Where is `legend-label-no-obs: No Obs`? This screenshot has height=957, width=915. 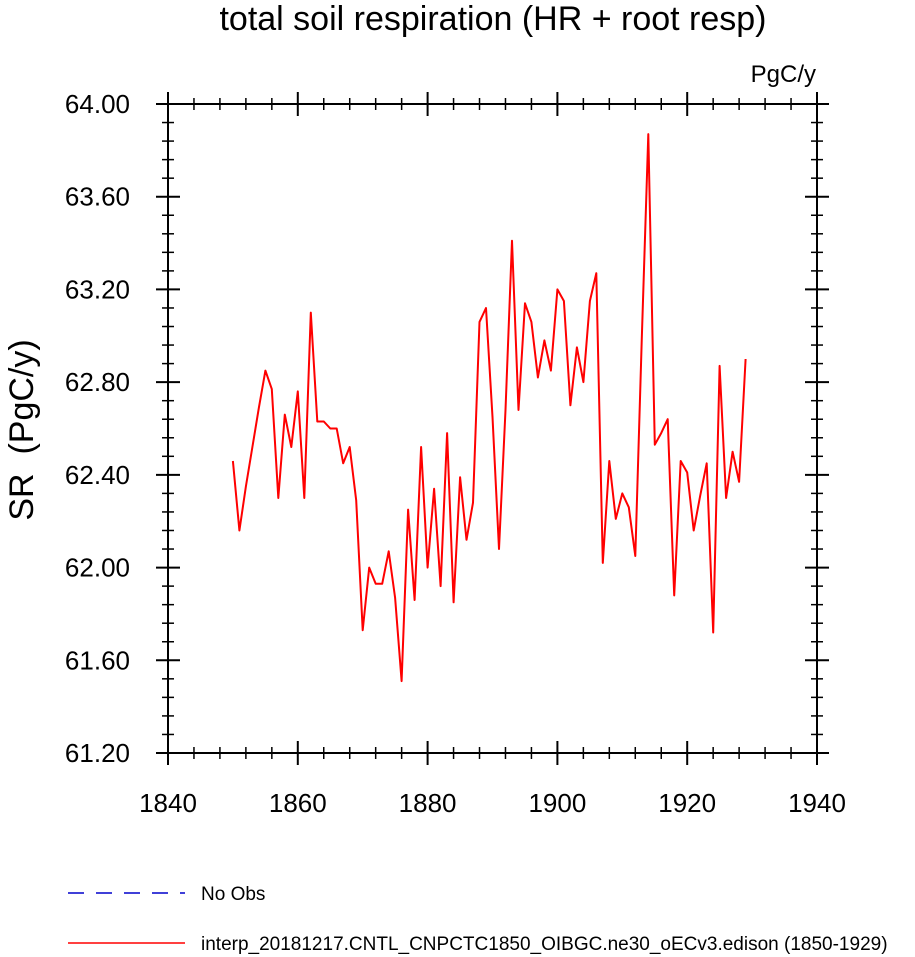
legend-label-no-obs: No Obs is located at coordinates (233, 894).